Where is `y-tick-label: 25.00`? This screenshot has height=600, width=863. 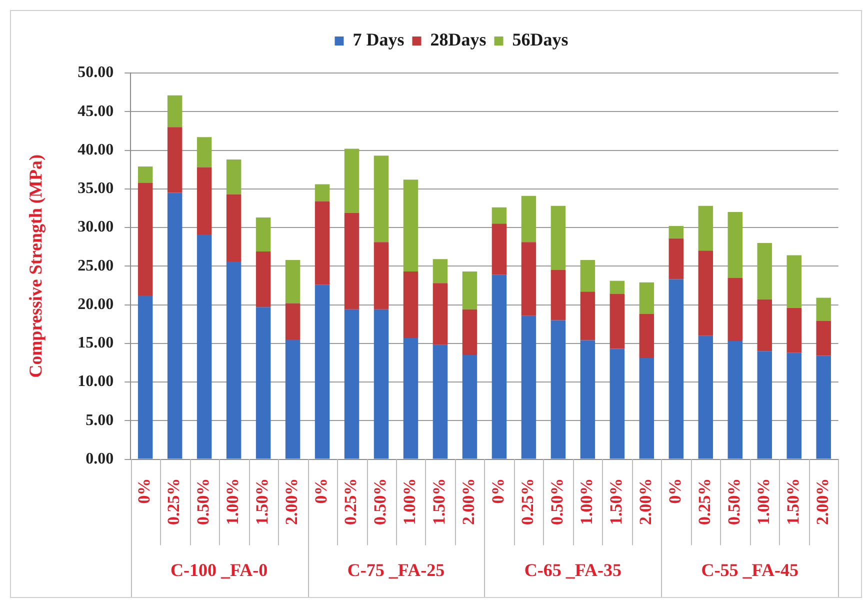 y-tick-label: 25.00 is located at coordinates (96, 265).